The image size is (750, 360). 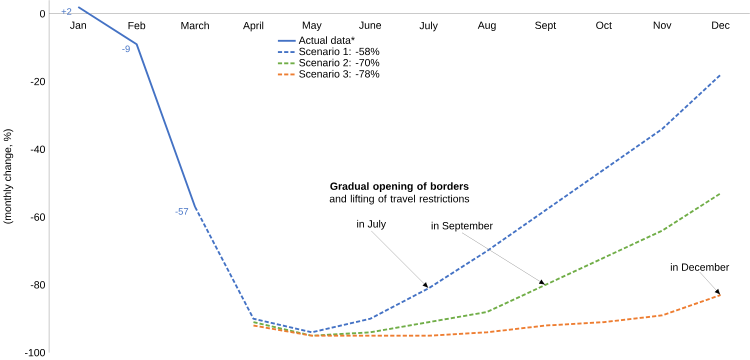 I want to click on data-label: +2, so click(x=67, y=11).